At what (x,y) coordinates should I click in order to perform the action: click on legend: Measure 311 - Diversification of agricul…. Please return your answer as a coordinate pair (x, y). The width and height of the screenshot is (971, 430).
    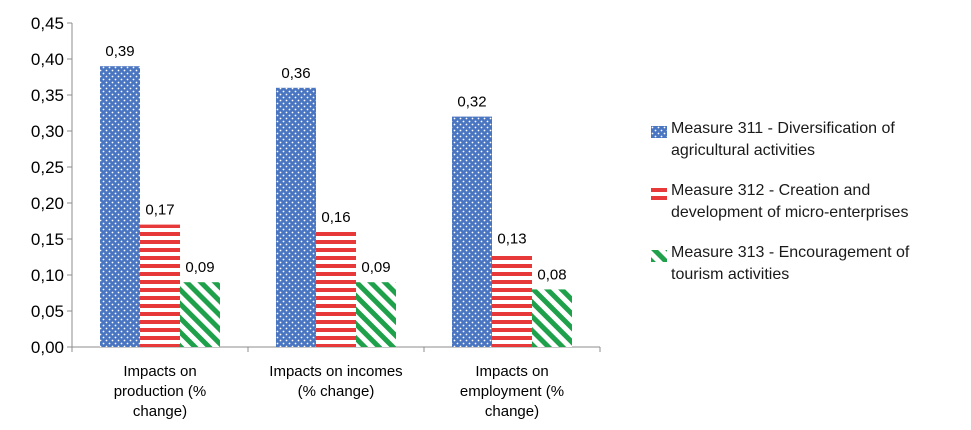
    Looking at the image, I should click on (811, 211).